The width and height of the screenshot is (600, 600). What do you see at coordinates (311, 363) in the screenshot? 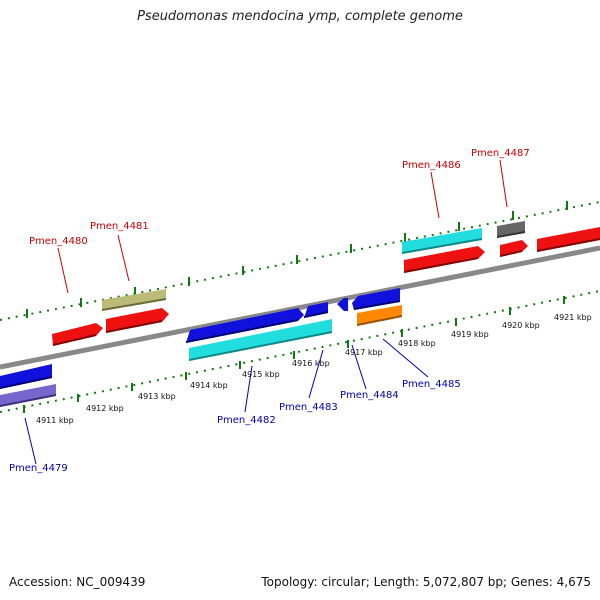
I see `scale-label: 4916 kbp` at bounding box center [311, 363].